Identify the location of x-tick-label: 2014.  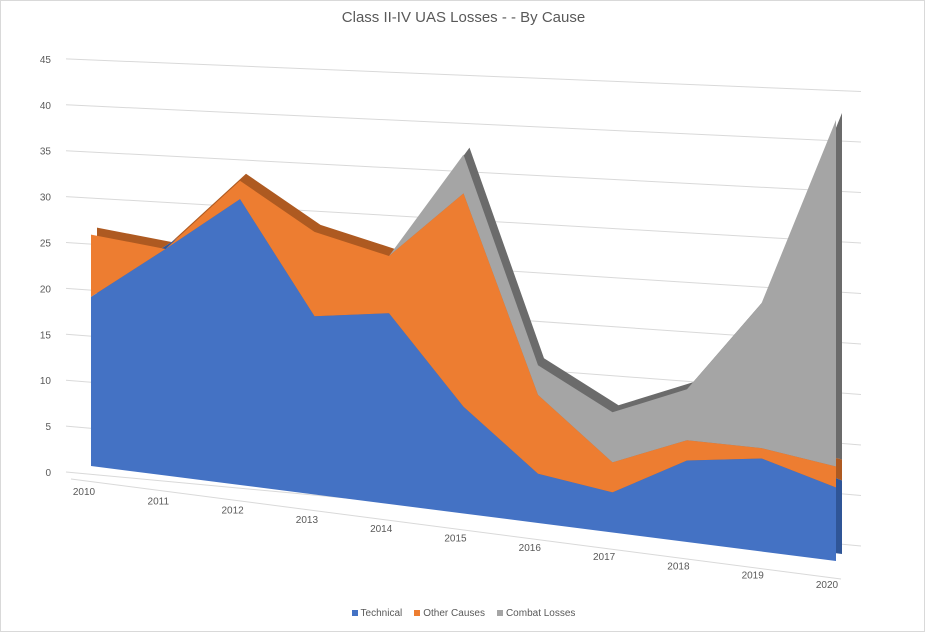
(381, 529).